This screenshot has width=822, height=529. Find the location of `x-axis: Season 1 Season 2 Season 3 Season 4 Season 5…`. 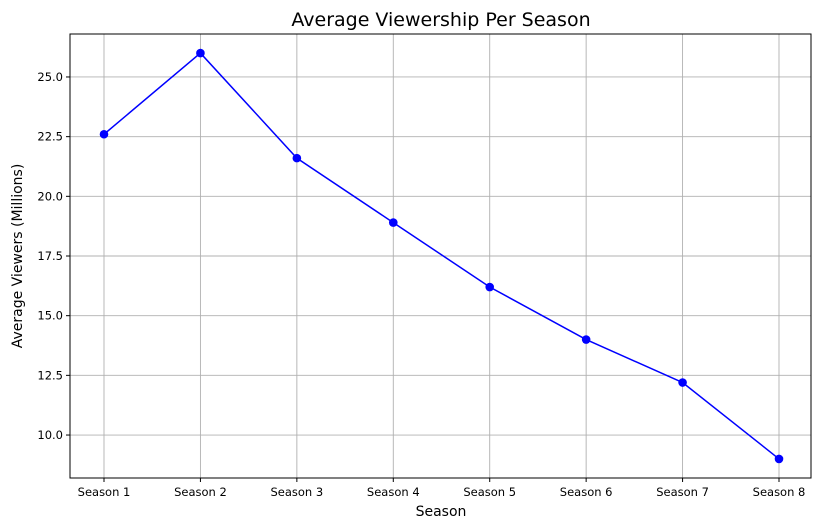

x-axis: Season 1 Season 2 Season 3 Season 4 Season 5… is located at coordinates (442, 488).